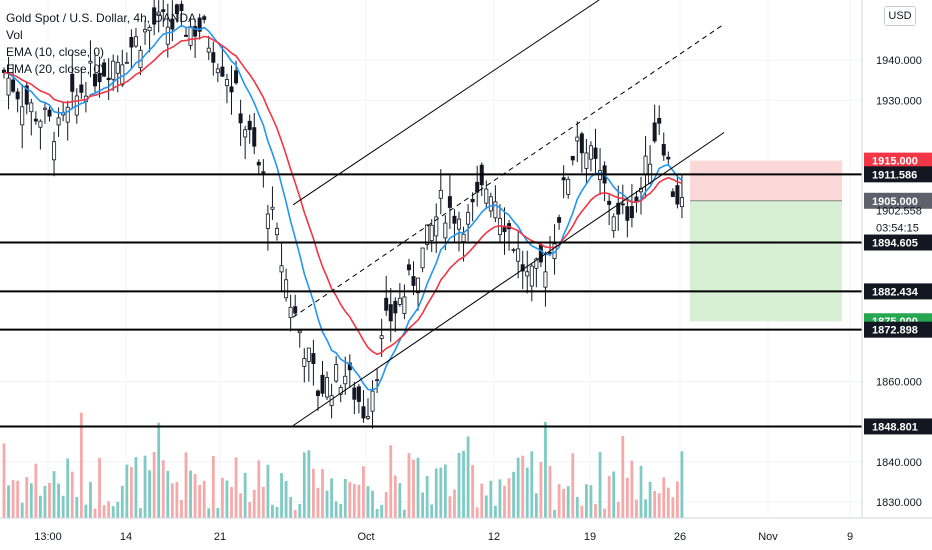 Image resolution: width=932 pixels, height=550 pixels. Describe the element at coordinates (895, 244) in the screenshot. I see `level-tag-label: 1894.605` at that location.